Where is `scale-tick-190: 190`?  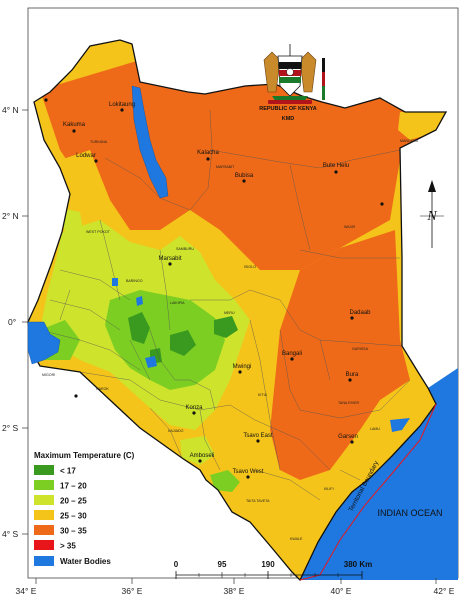
scale-tick-190: 190 is located at coordinates (268, 564).